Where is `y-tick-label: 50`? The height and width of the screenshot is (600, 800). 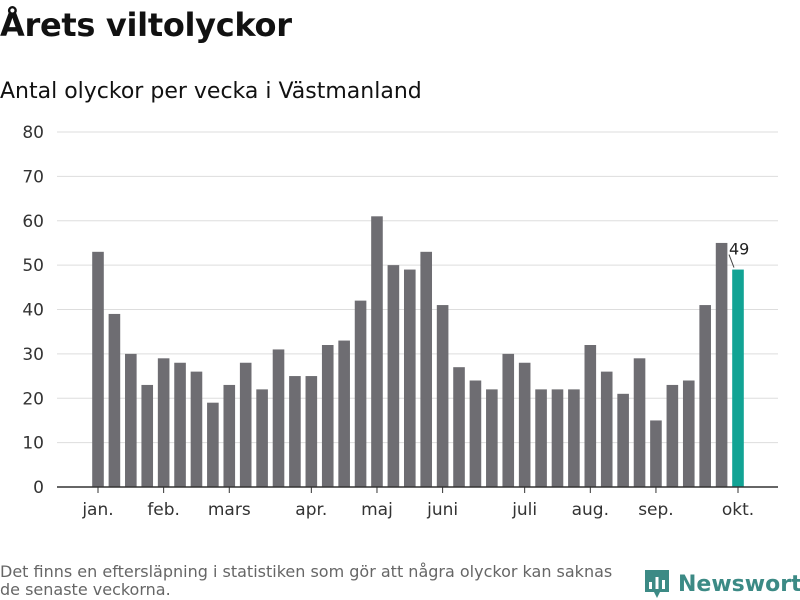
y-tick-label: 50 is located at coordinates (33, 266).